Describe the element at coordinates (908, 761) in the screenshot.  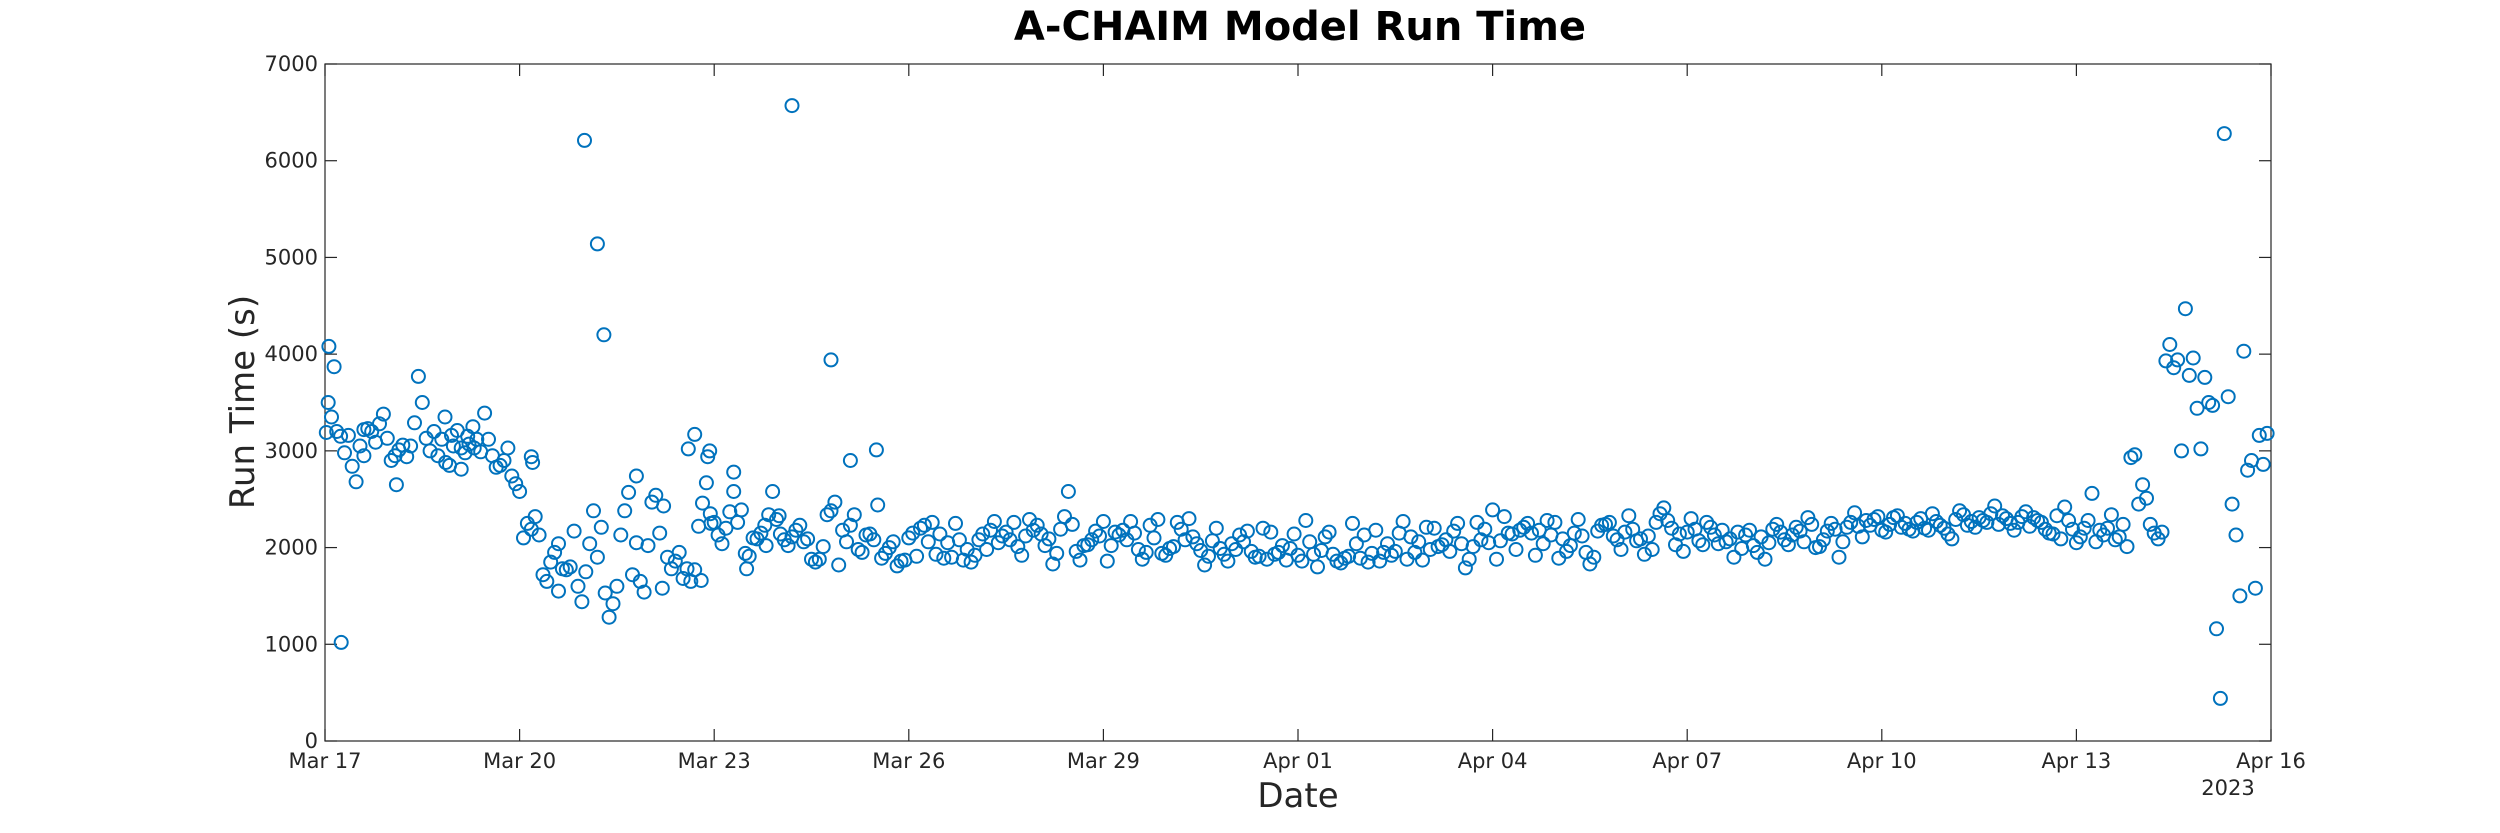
I see `x-tick-label: Mar 26` at that location.